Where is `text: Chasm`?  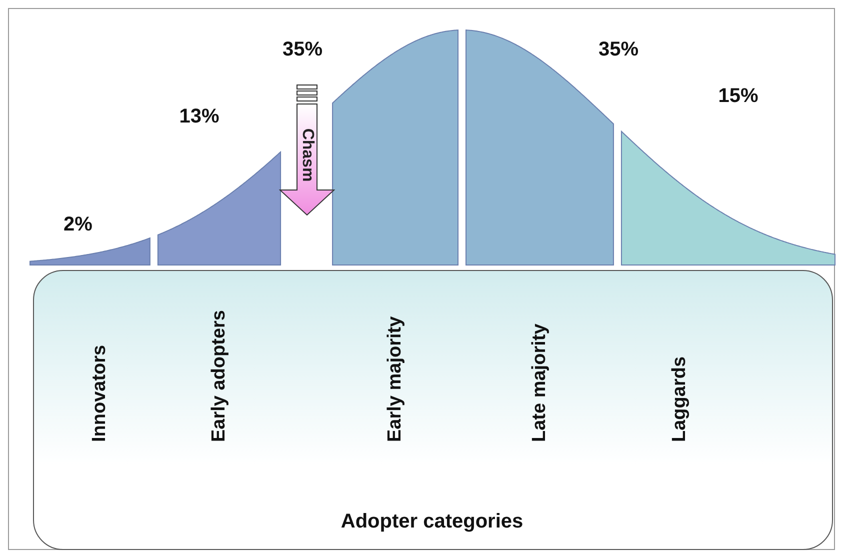
text: Chasm is located at coordinates (307, 155).